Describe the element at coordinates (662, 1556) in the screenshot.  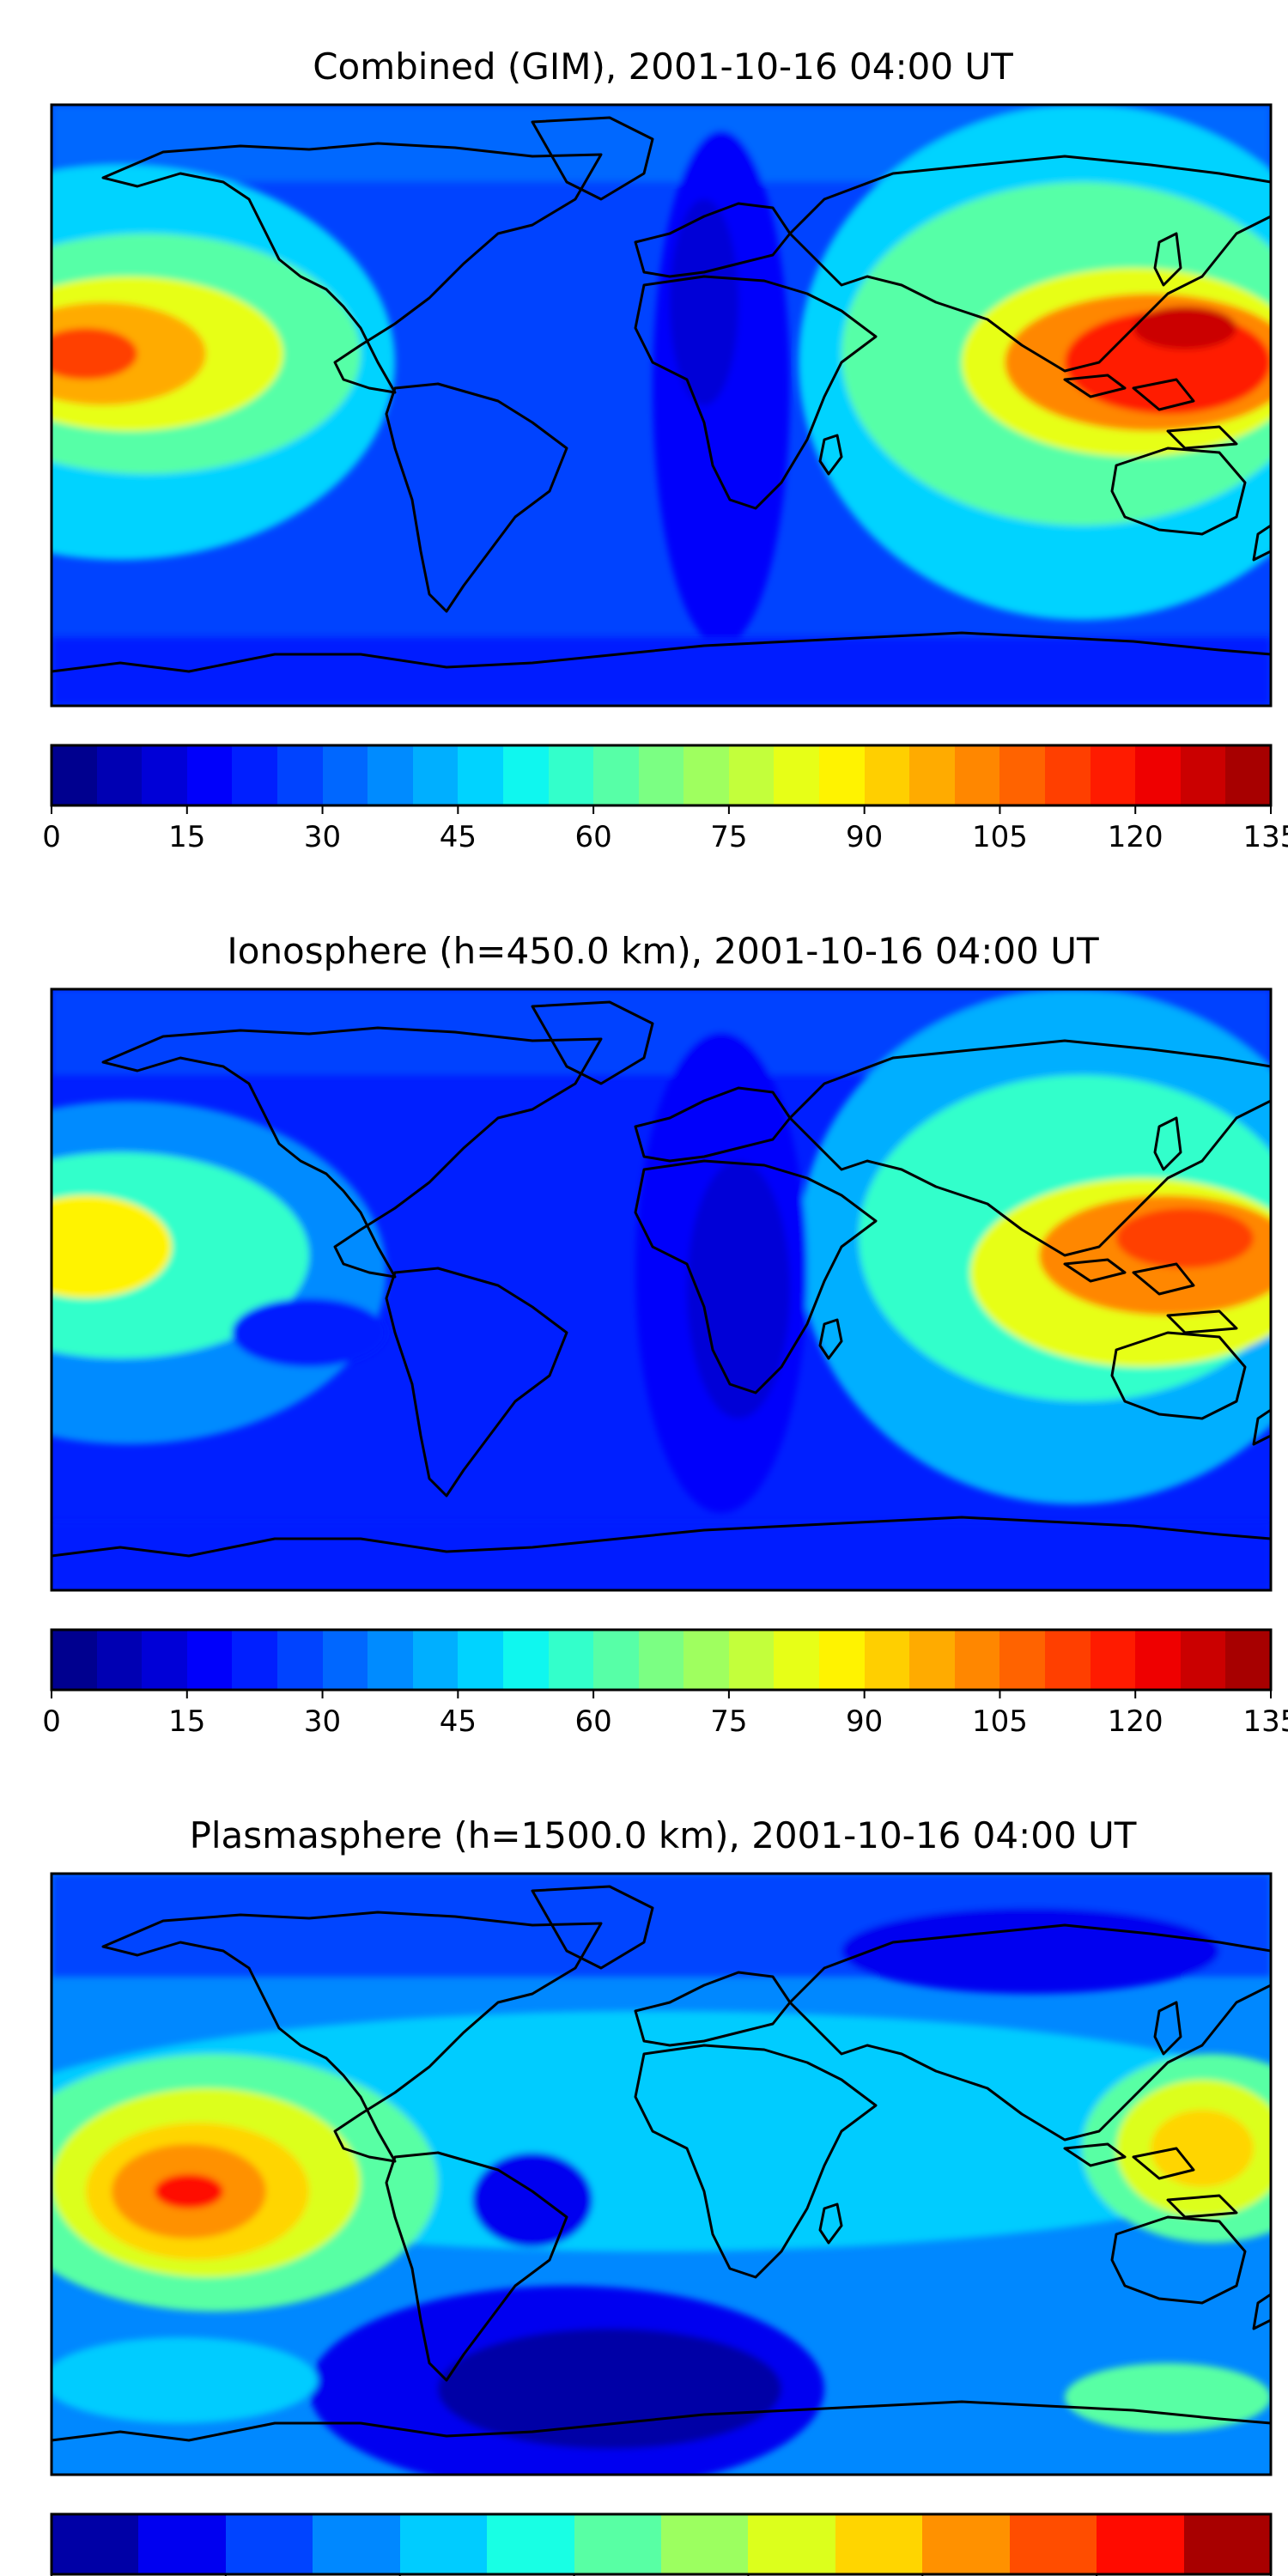
I see `high-lat-south` at that location.